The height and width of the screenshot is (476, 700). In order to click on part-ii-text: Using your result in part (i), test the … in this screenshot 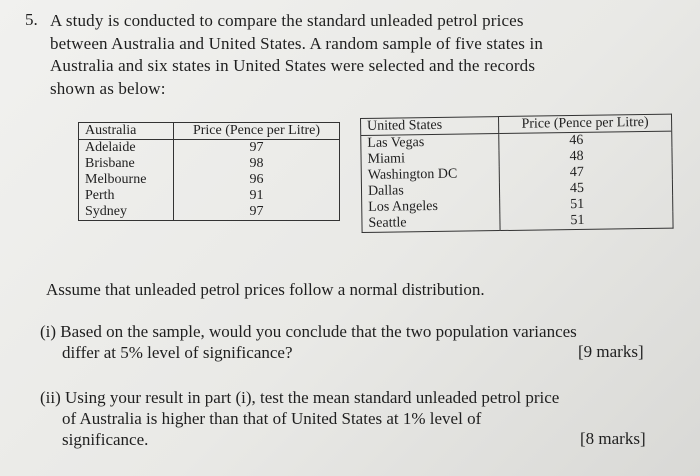, I will do `click(312, 397)`.